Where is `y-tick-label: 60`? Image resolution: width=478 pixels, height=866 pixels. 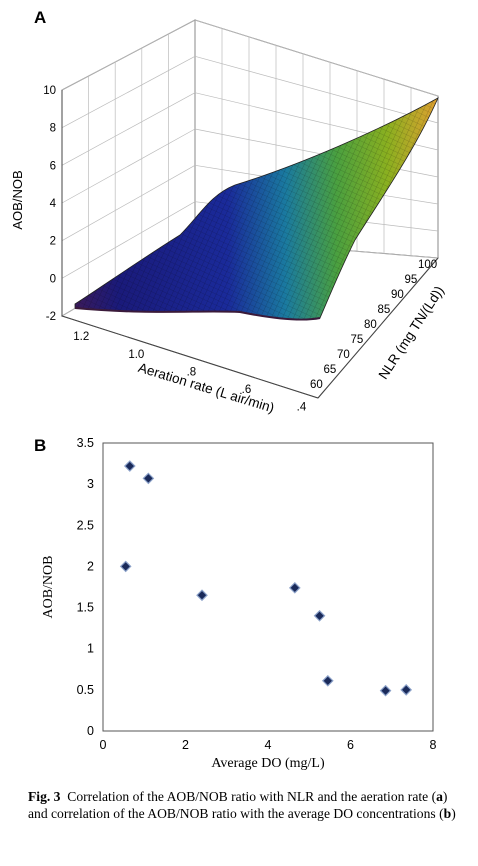 y-tick-label: 60 is located at coordinates (316, 385).